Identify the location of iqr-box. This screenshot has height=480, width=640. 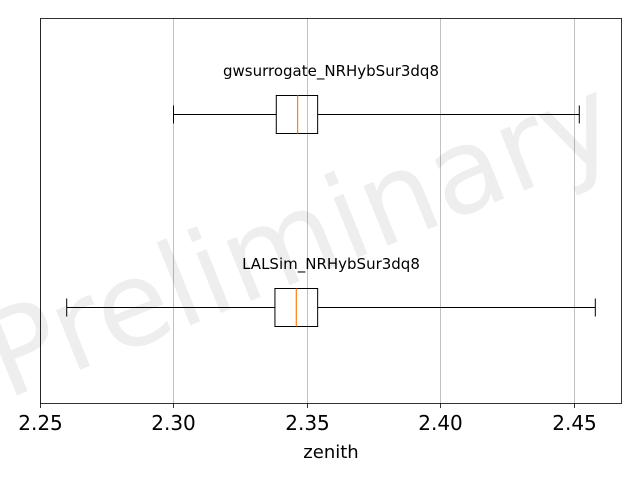
(297, 114).